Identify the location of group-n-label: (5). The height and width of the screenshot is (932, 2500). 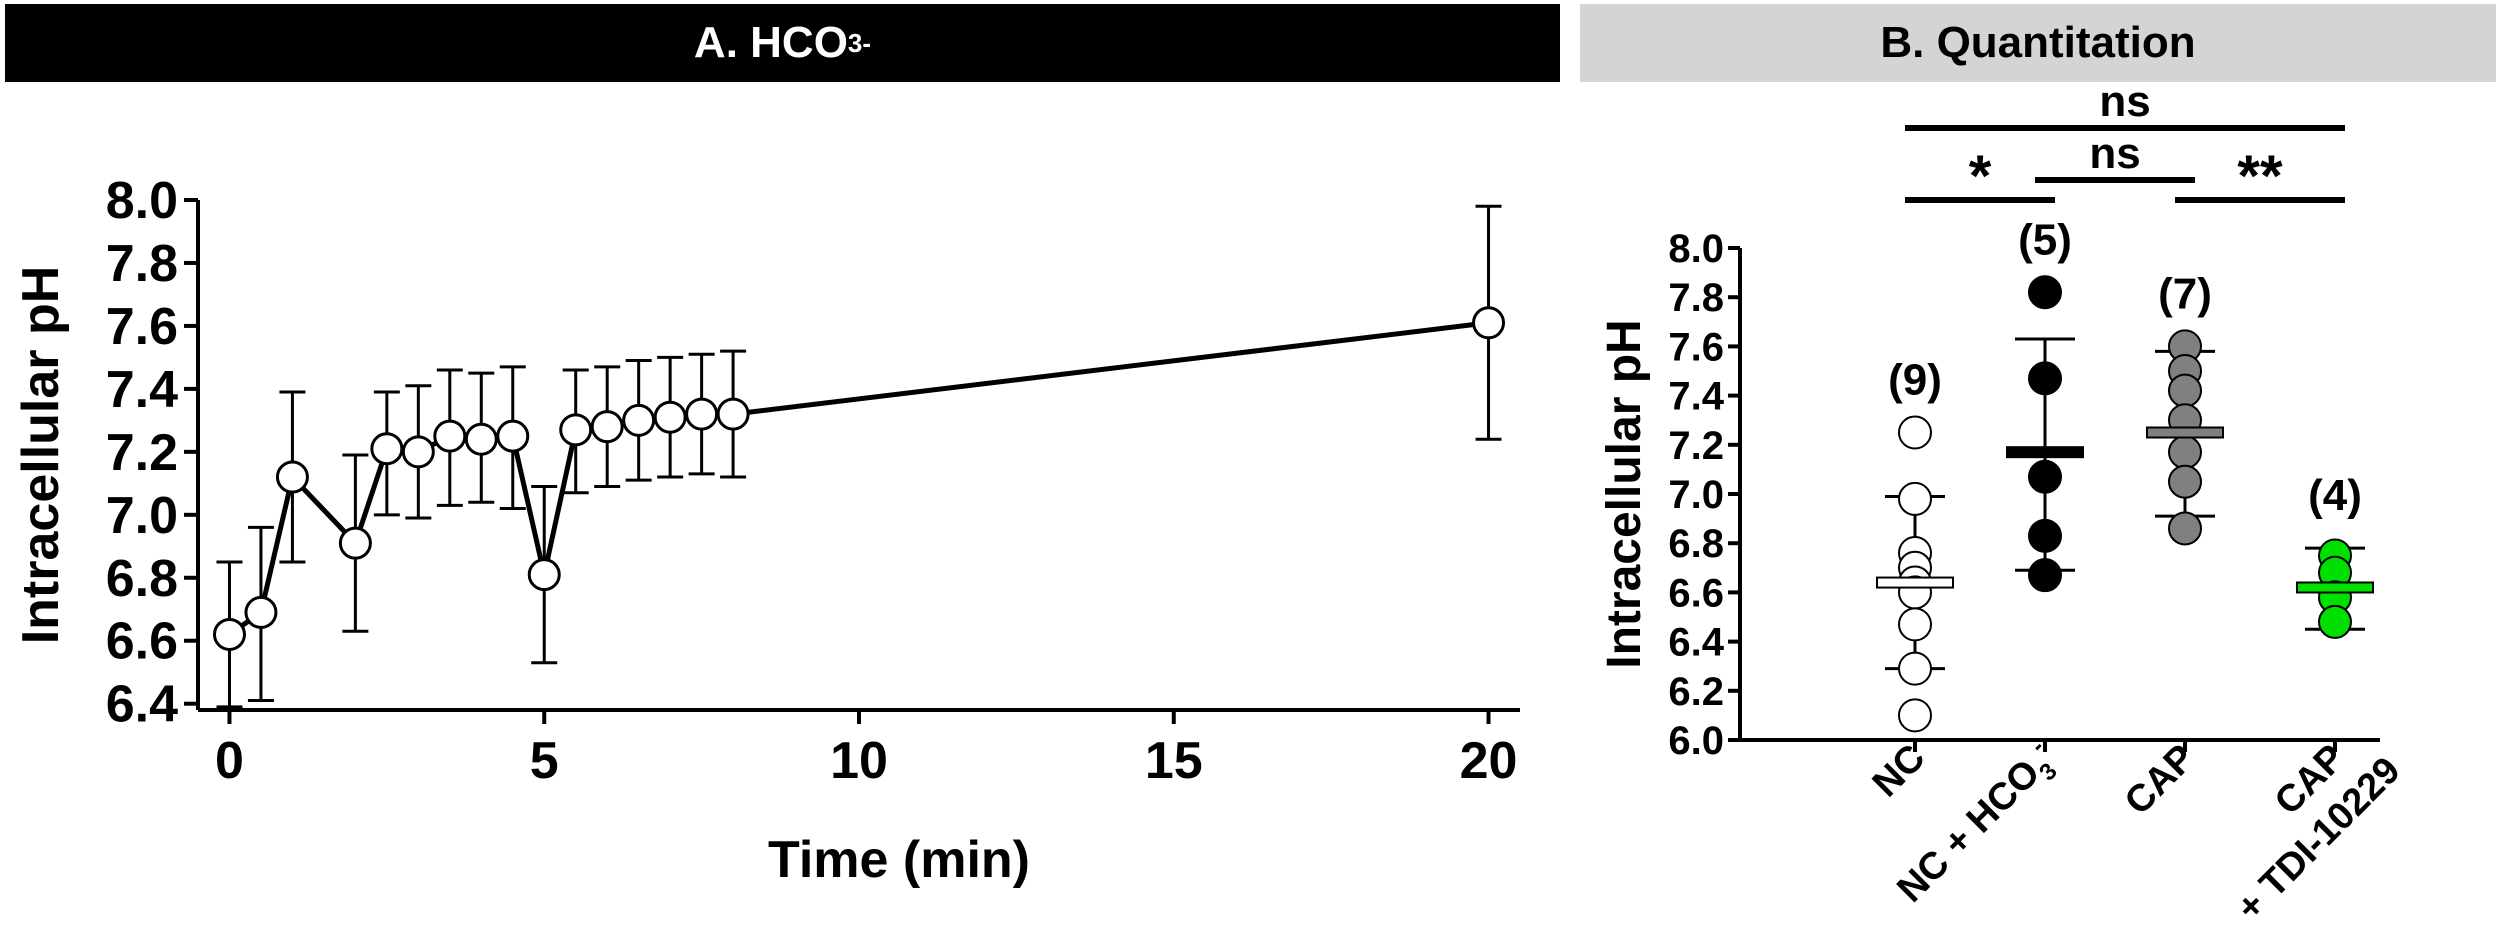
(2045, 239).